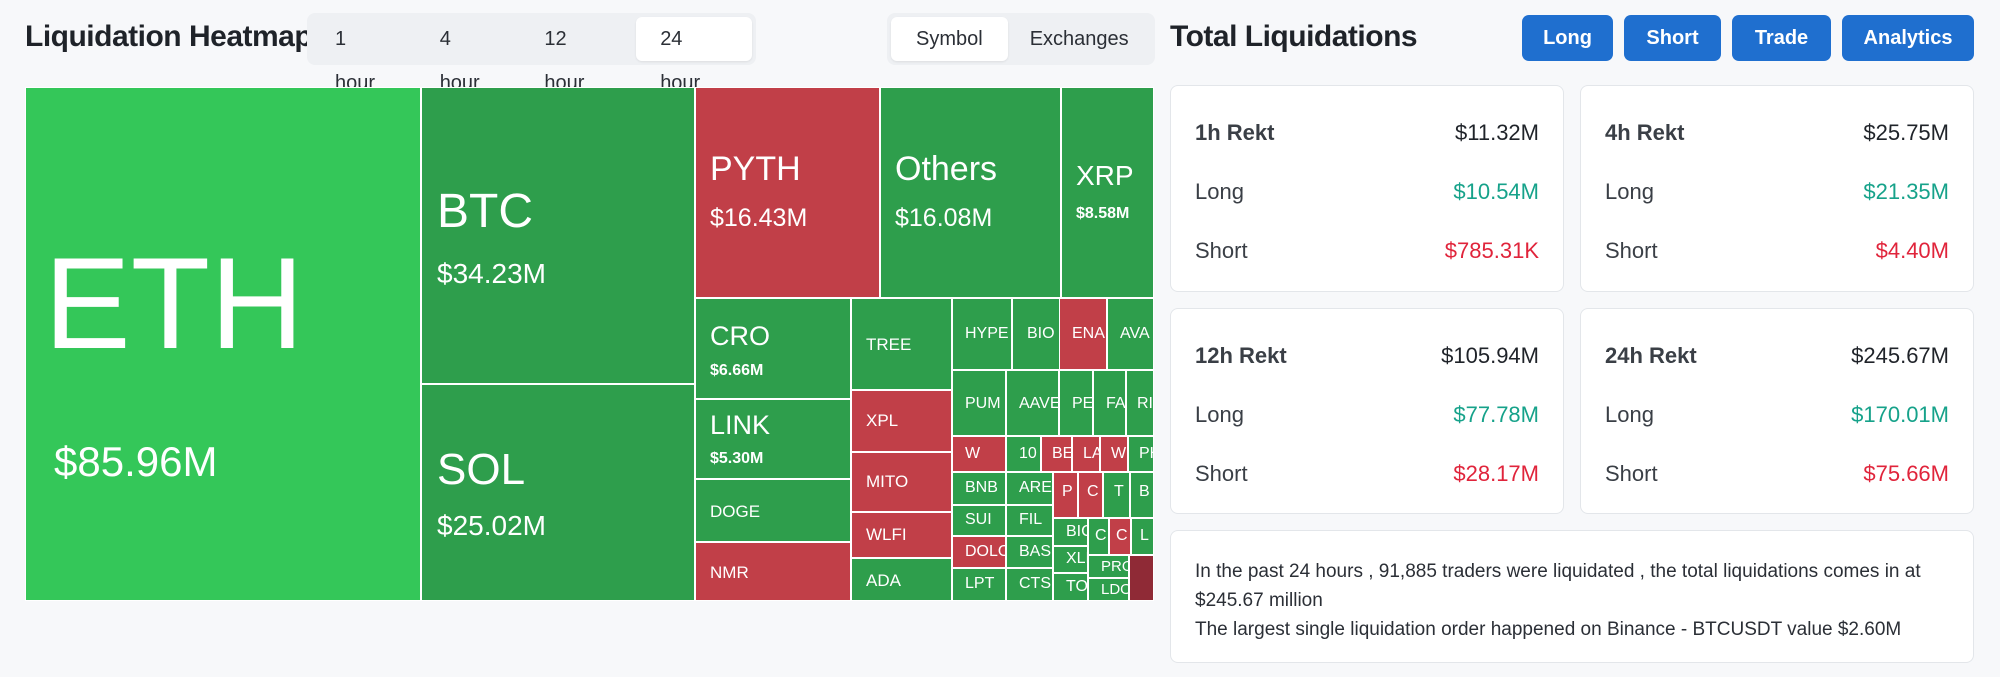 The height and width of the screenshot is (677, 2000). Describe the element at coordinates (1103, 213) in the screenshot. I see `tile-value: $8.58M` at that location.